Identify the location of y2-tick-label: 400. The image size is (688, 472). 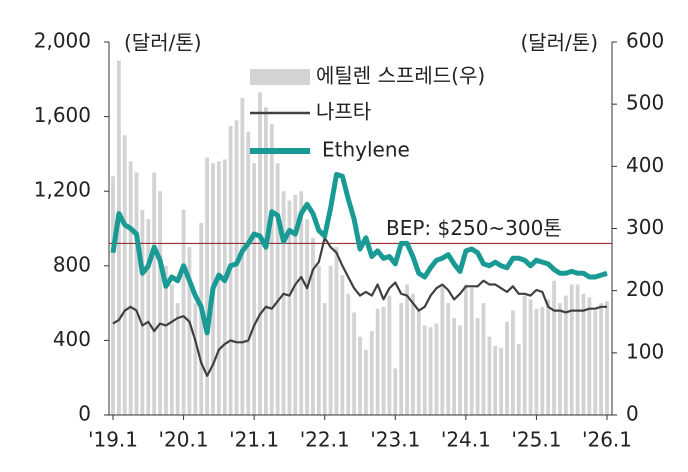
(645, 165).